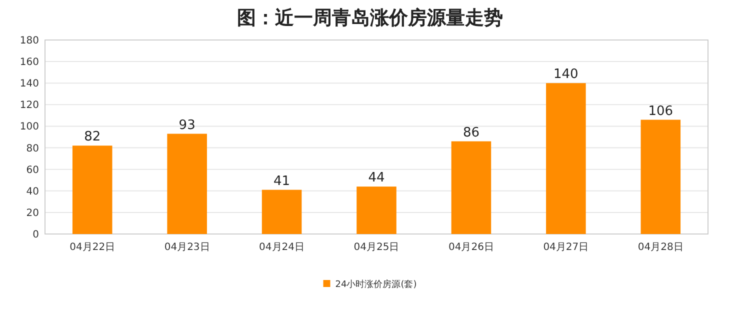 The width and height of the screenshot is (740, 312). I want to click on data-label: 93, so click(187, 125).